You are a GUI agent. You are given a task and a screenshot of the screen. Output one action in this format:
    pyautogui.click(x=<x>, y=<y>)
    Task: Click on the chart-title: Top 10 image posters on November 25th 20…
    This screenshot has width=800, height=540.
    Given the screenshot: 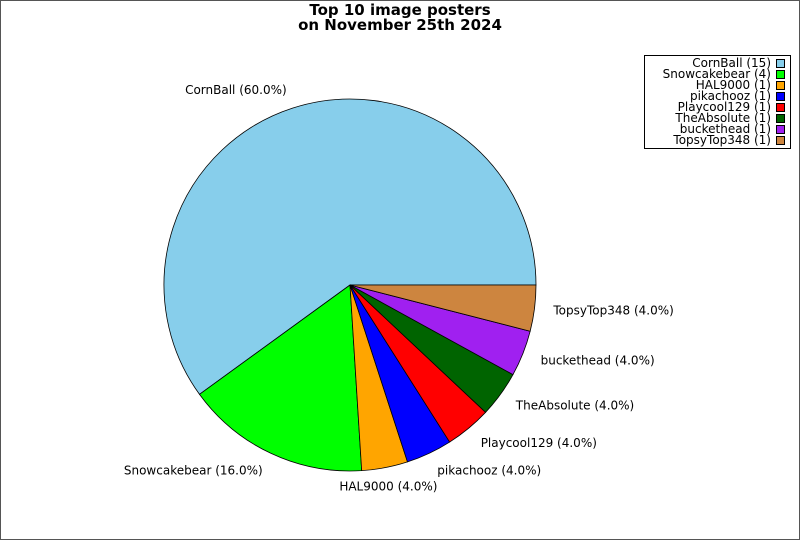 What is the action you would take?
    pyautogui.click(x=400, y=18)
    